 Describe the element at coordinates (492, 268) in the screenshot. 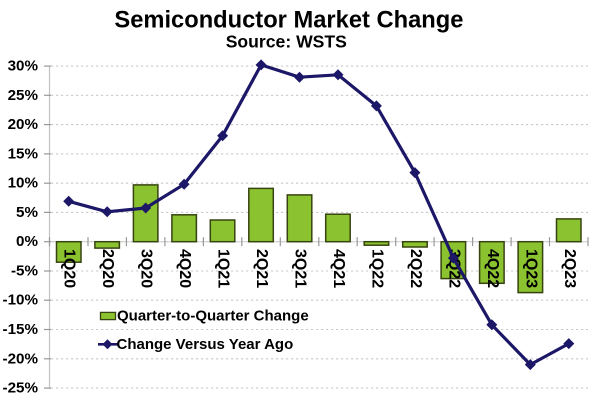

I see `svg-text: 4Q22` at that location.